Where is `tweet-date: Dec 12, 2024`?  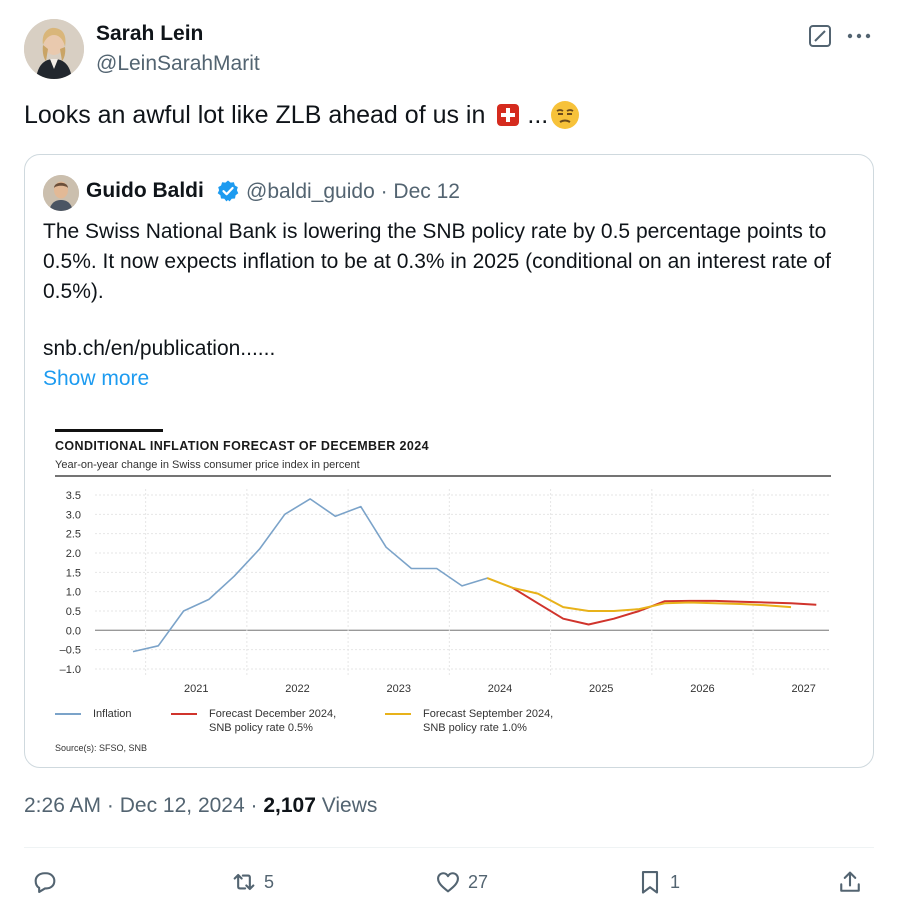 tweet-date: Dec 12, 2024 is located at coordinates (182, 805).